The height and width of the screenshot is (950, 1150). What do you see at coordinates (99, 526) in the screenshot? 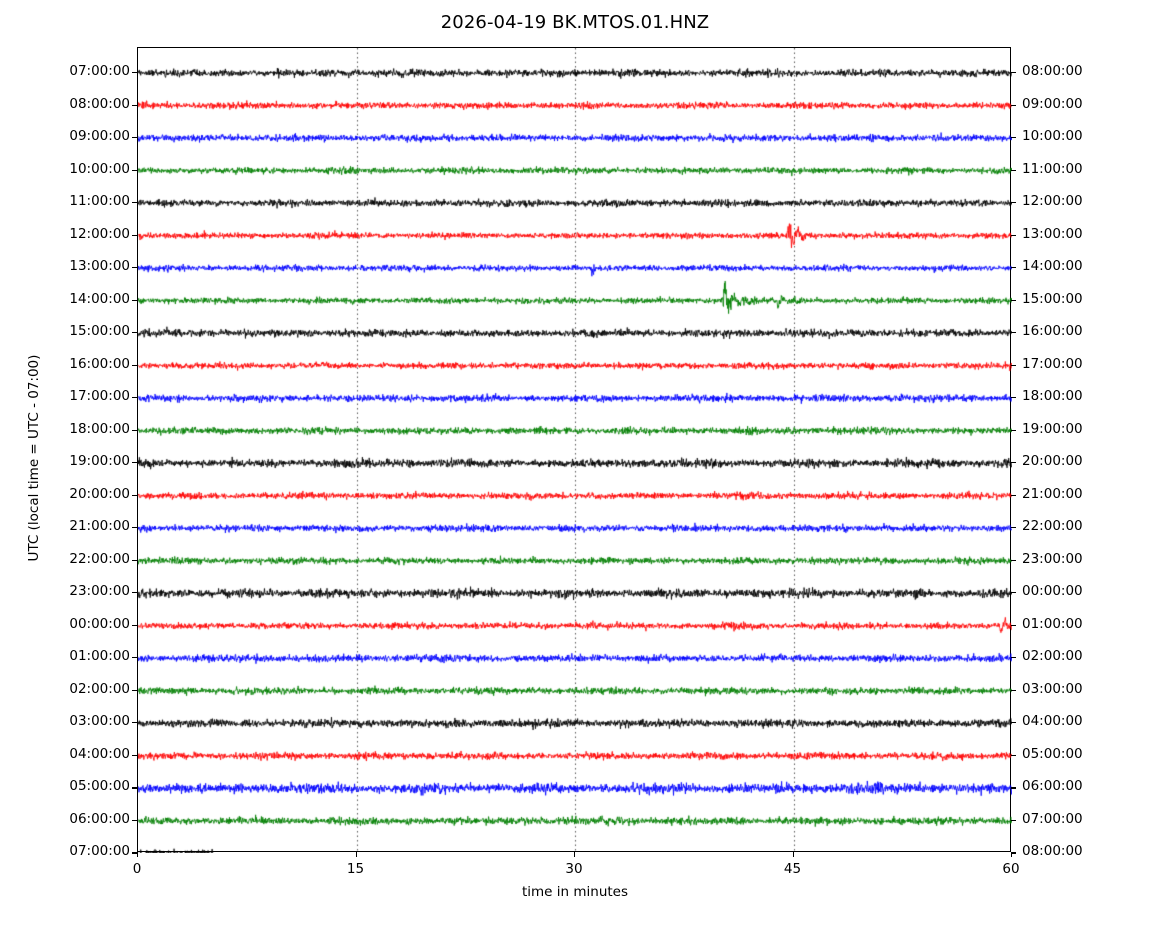
I see `y-tick-label-left: 21:00:00` at bounding box center [99, 526].